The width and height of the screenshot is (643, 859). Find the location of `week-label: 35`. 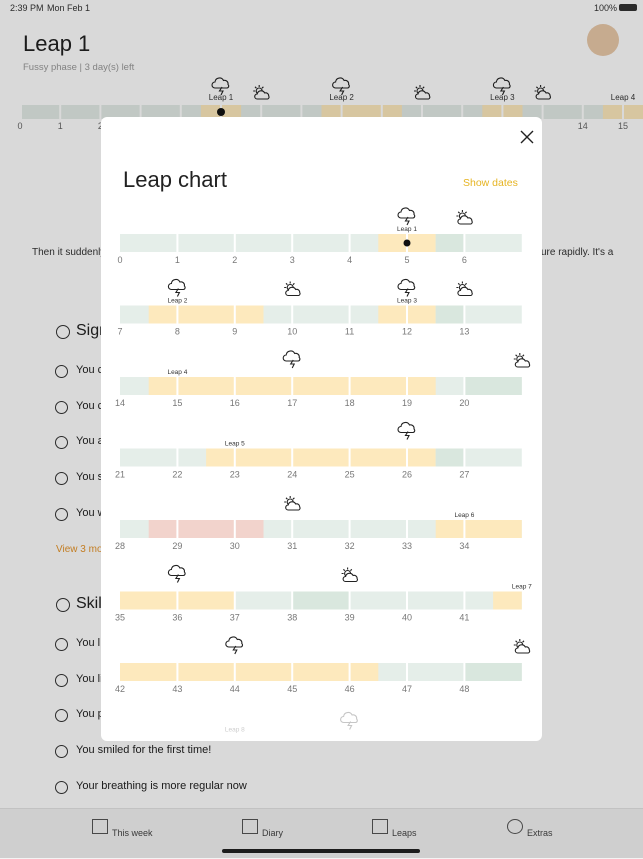

week-label: 35 is located at coordinates (120, 618).